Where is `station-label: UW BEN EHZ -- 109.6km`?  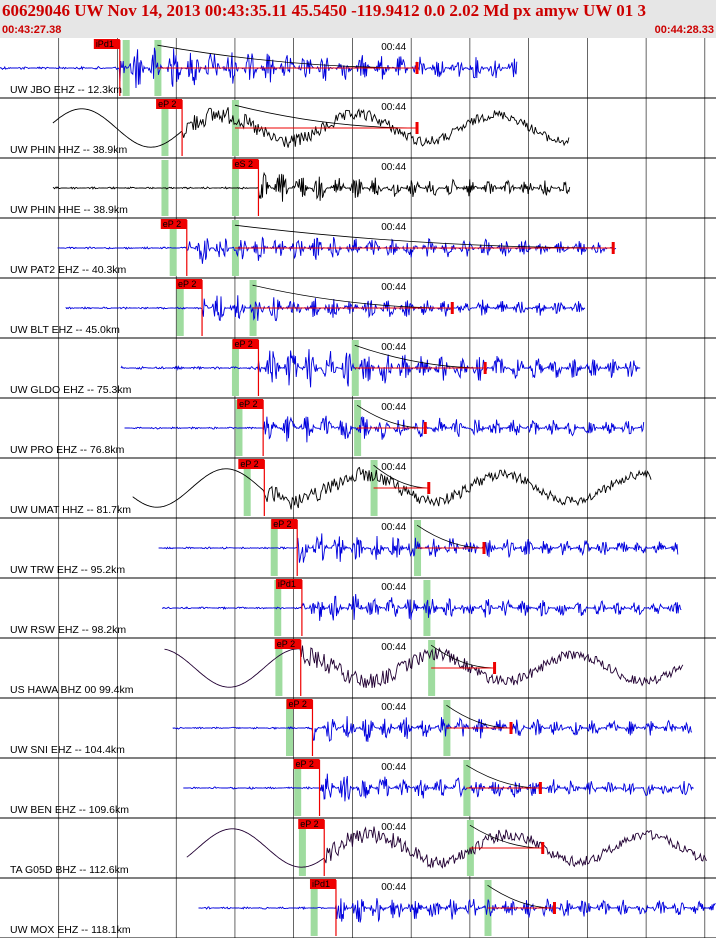 station-label: UW BEN EHZ -- 109.6km is located at coordinates (69, 810).